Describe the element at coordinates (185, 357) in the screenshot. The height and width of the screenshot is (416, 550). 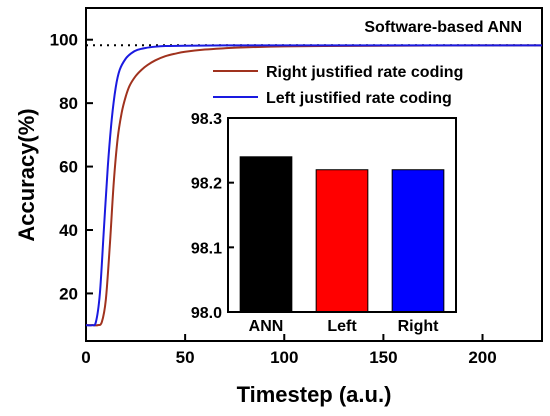
I see `x-tick-label: 50` at that location.